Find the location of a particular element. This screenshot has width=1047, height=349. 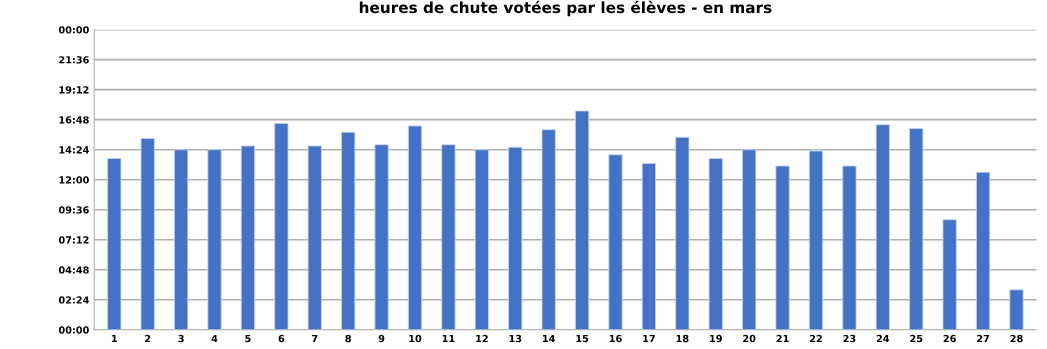

x-tick-label: 23 is located at coordinates (849, 338).